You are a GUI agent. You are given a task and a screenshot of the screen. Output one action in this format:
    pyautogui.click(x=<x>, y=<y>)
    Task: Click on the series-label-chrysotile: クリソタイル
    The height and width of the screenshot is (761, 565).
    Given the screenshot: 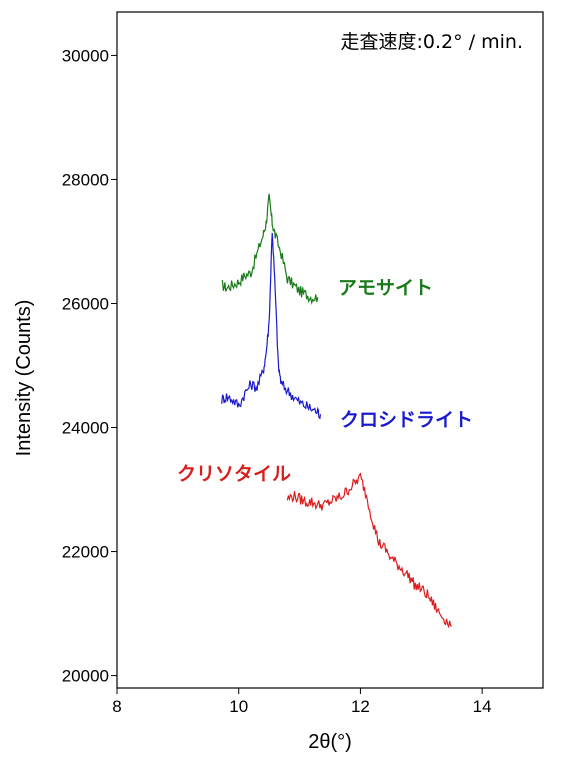 What is the action you would take?
    pyautogui.click(x=234, y=474)
    